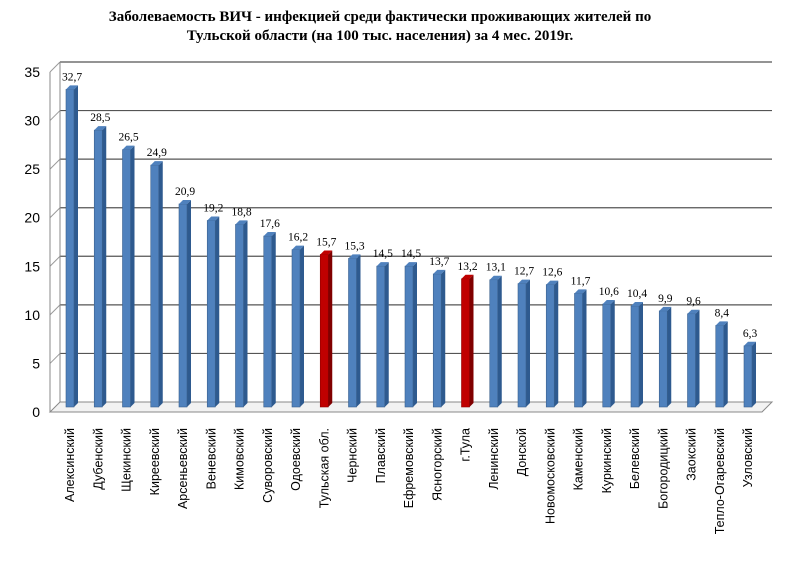 The image size is (802, 571). What do you see at coordinates (665, 299) in the screenshot?
I see `data-label: 9,9` at bounding box center [665, 299].